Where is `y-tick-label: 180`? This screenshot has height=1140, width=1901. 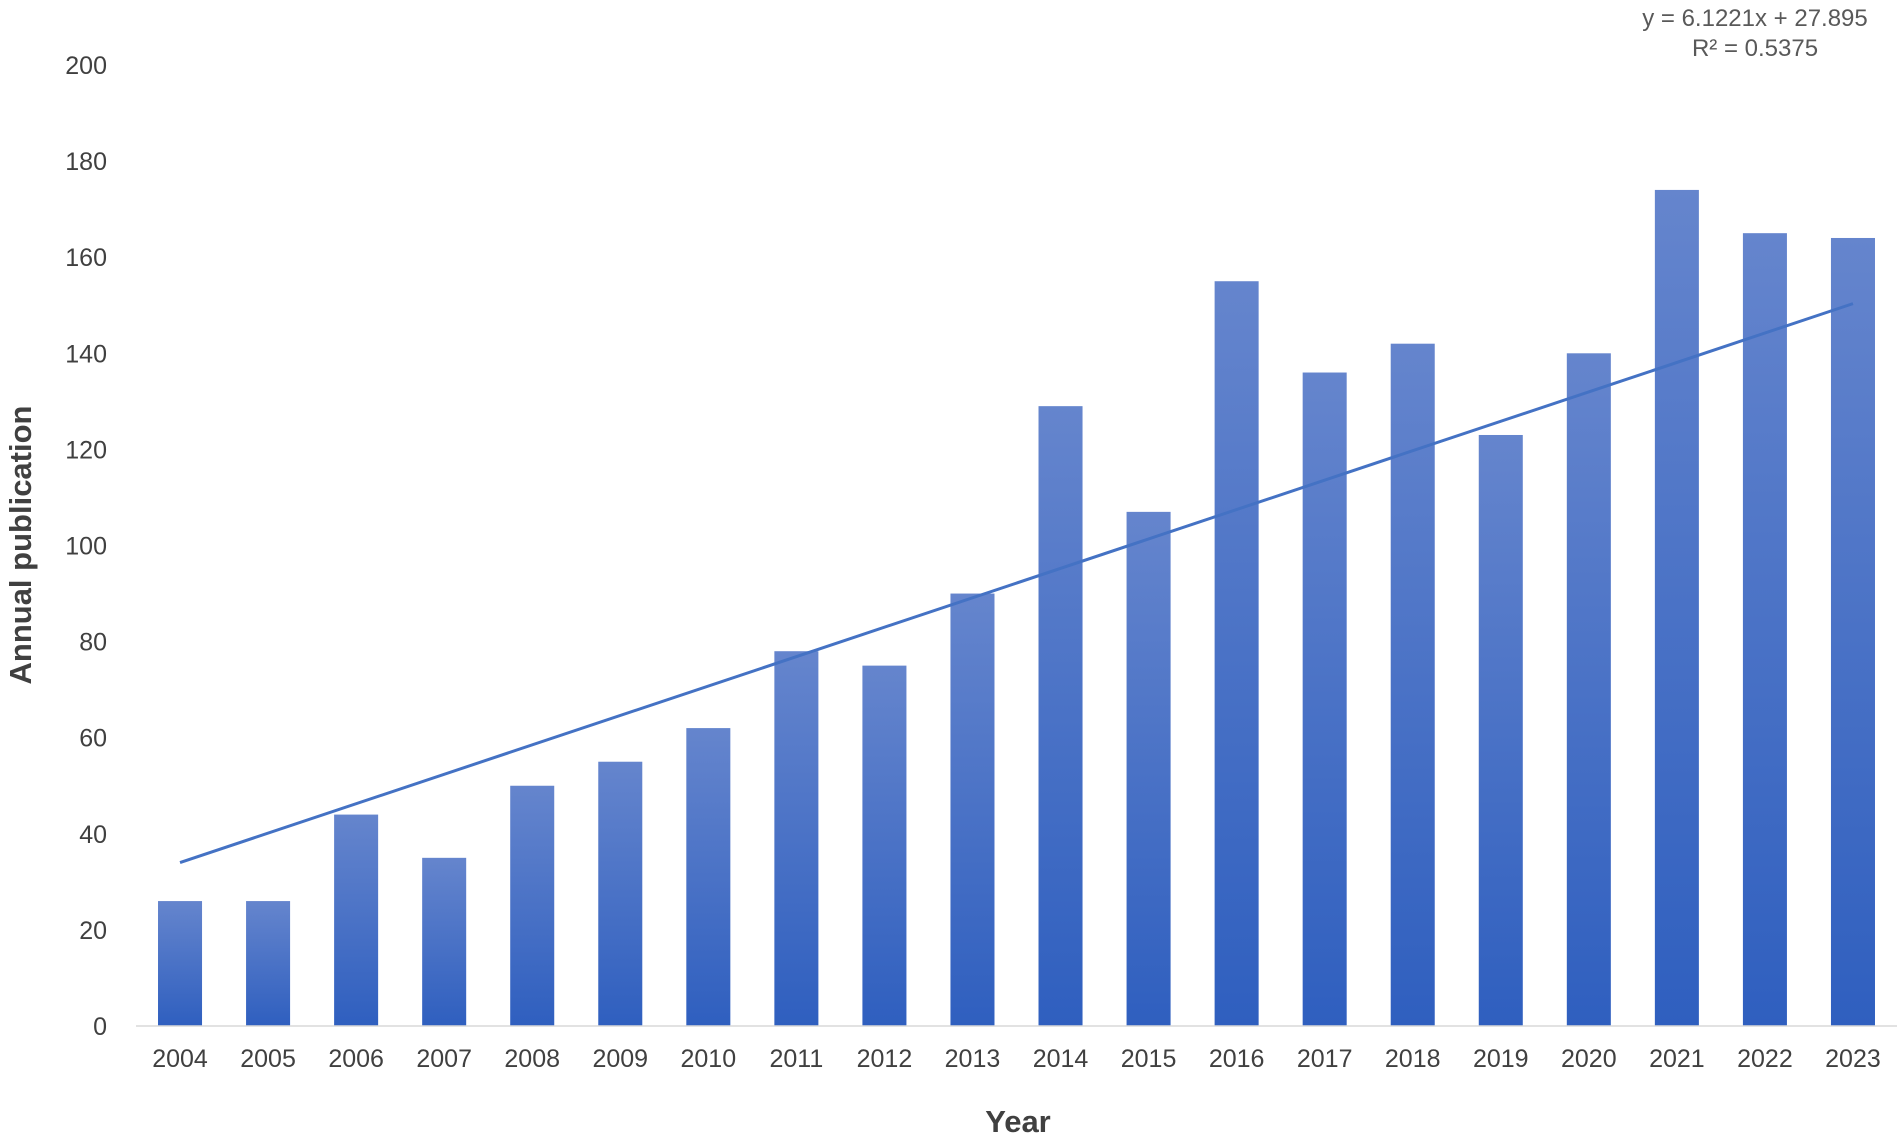
y-tick-label: 180 is located at coordinates (86, 162).